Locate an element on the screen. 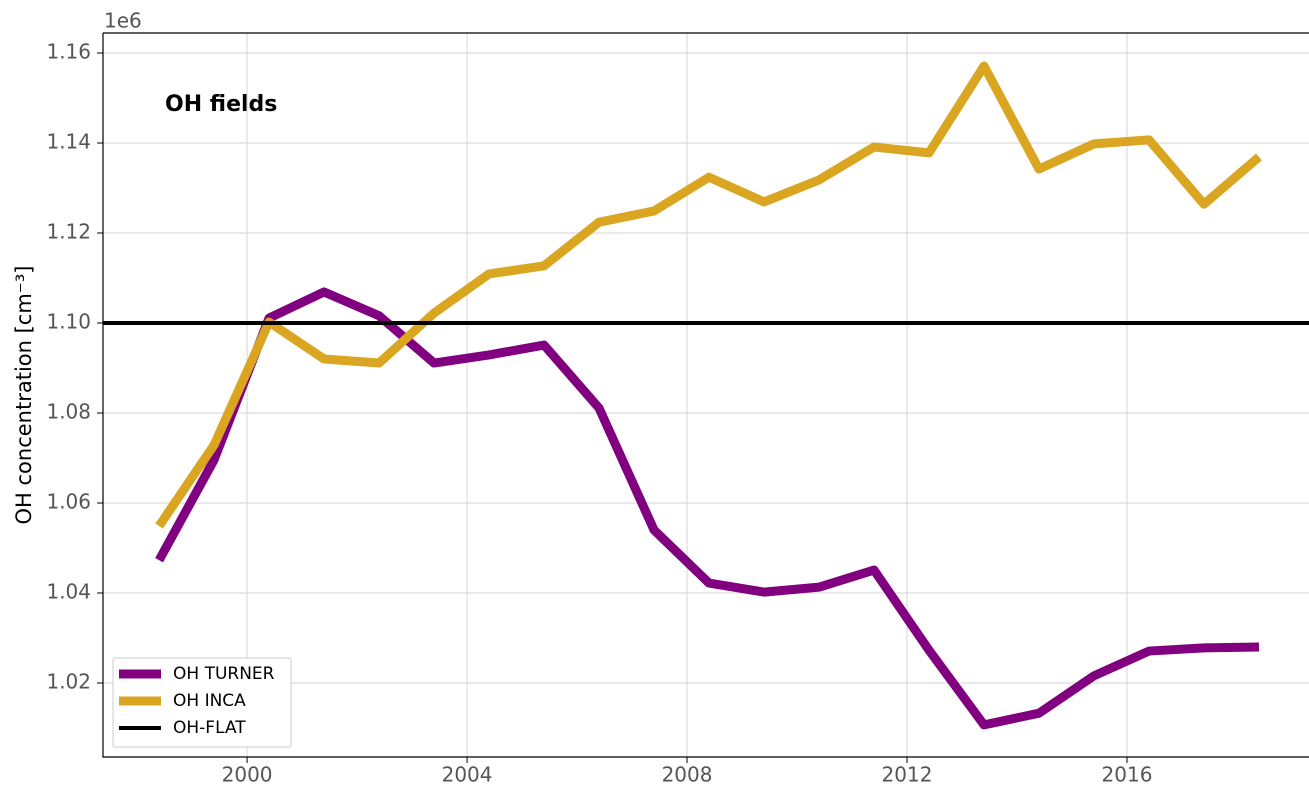  legend: OH TURNER OH INCA OH-FLAT is located at coordinates (202, 702).